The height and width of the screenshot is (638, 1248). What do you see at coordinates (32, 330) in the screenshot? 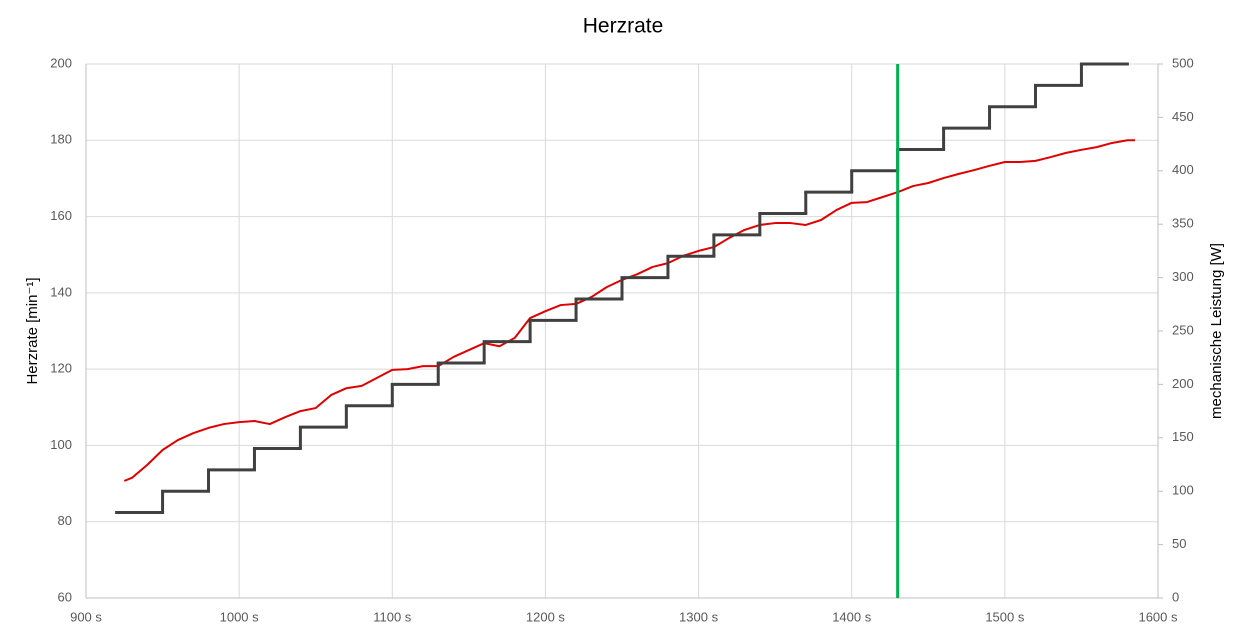
I see `y-axis-label: Herzrate [min⁻¹]` at bounding box center [32, 330].